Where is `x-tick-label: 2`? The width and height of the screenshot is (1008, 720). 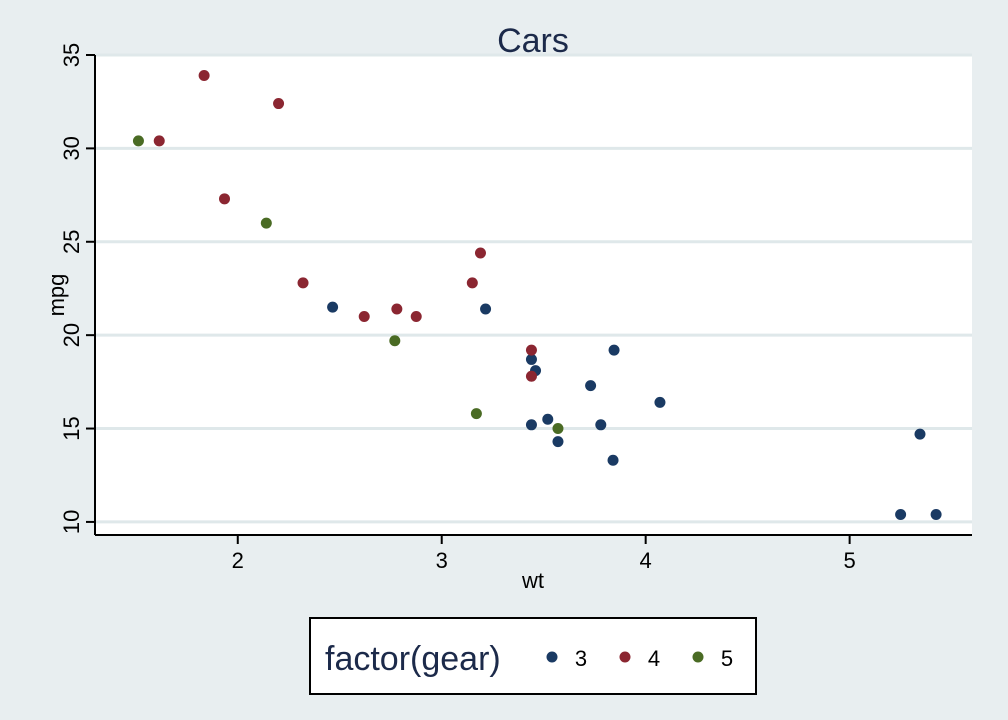 x-tick-label: 2 is located at coordinates (238, 560).